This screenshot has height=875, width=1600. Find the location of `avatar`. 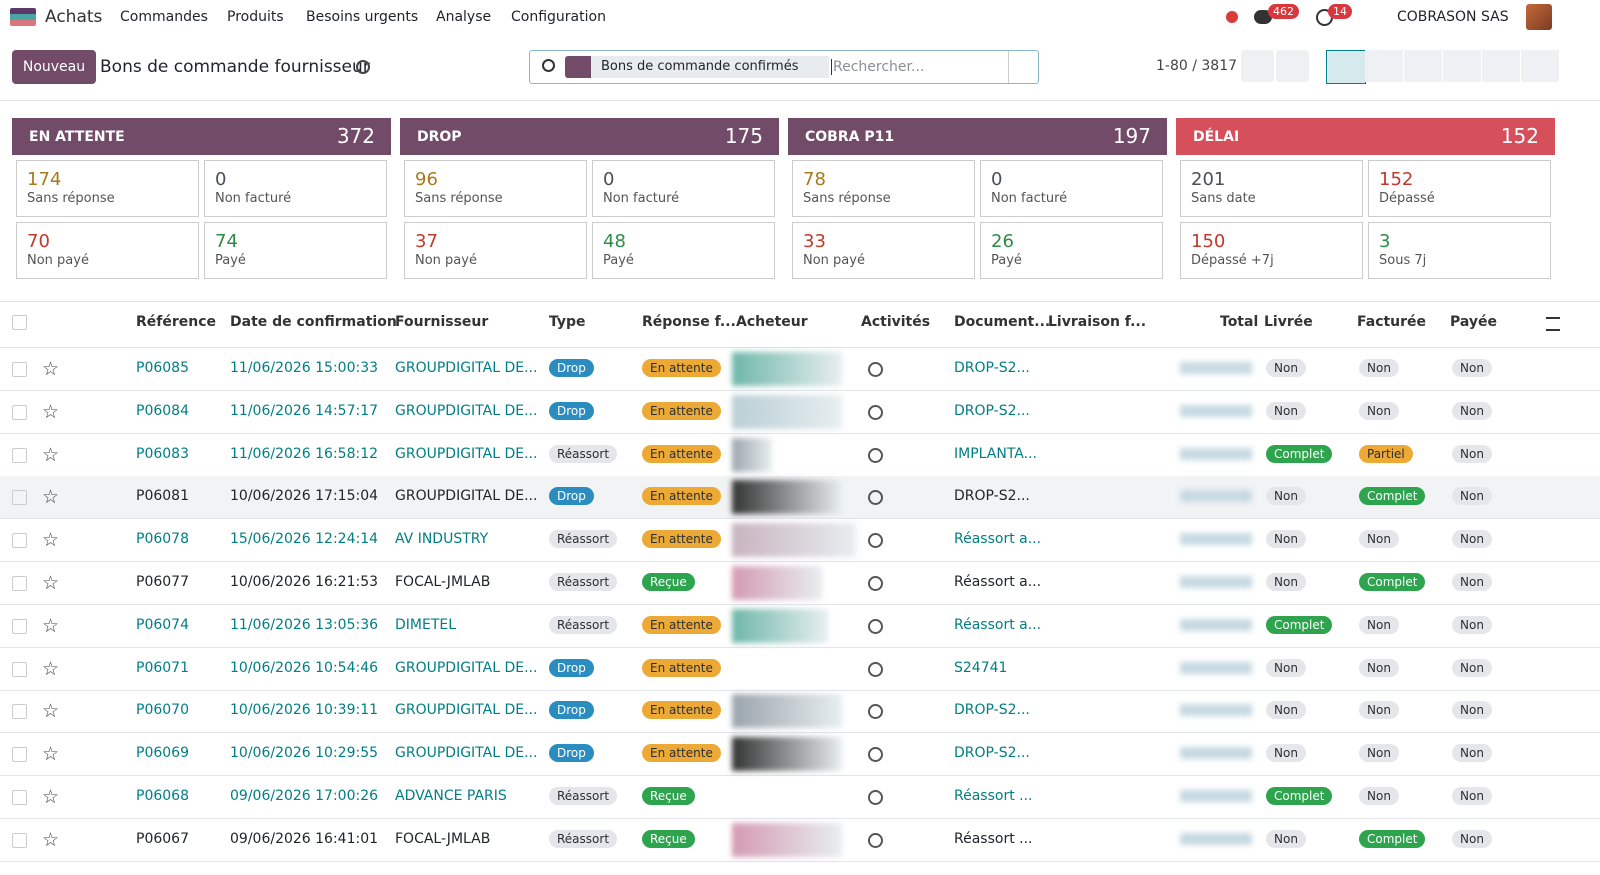

avatar is located at coordinates (1539, 17).